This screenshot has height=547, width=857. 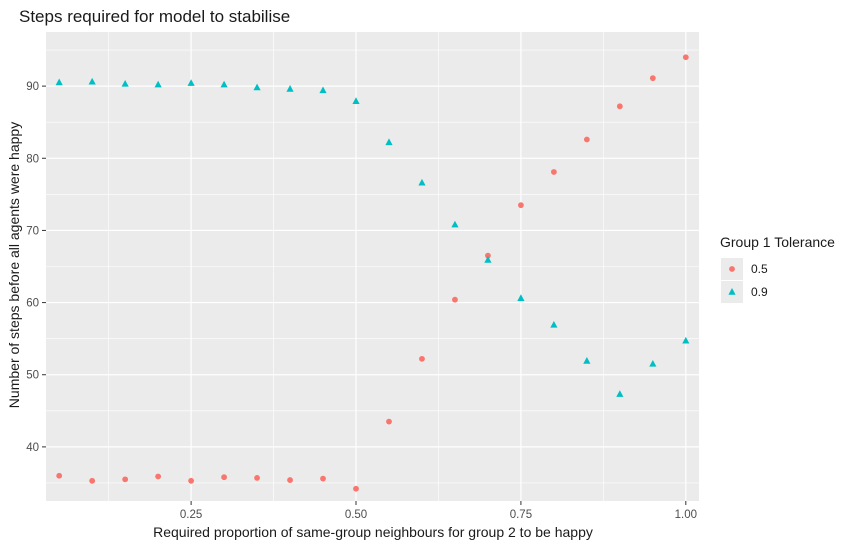 I want to click on x-tick-label: 0.75, so click(x=521, y=515).